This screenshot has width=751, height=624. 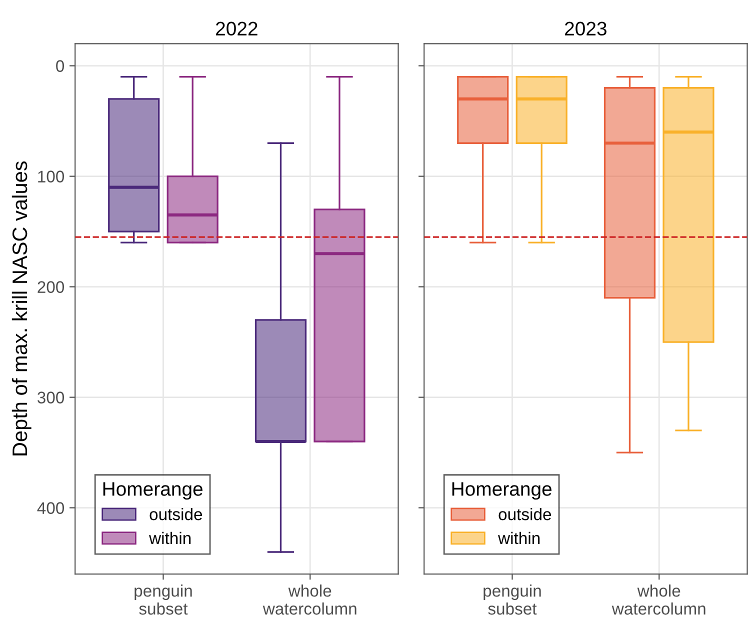 I want to click on y-tick-label: 400, so click(x=50, y=508).